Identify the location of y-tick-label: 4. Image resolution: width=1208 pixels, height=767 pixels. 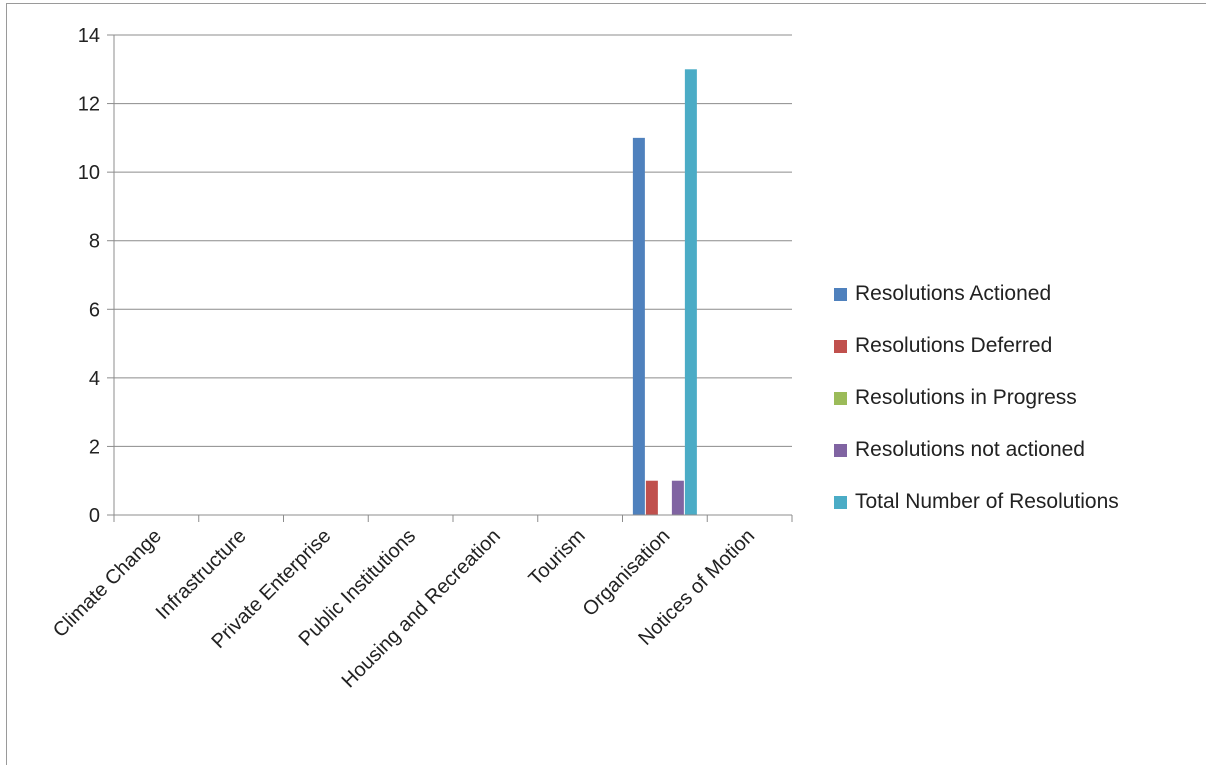
(94, 379).